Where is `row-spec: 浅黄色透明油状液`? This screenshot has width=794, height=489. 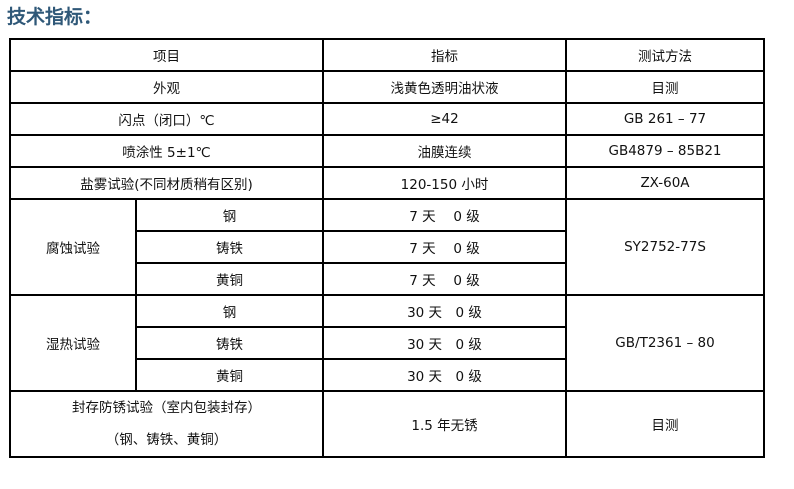
row-spec: 浅黄色透明油状液 is located at coordinates (444, 87).